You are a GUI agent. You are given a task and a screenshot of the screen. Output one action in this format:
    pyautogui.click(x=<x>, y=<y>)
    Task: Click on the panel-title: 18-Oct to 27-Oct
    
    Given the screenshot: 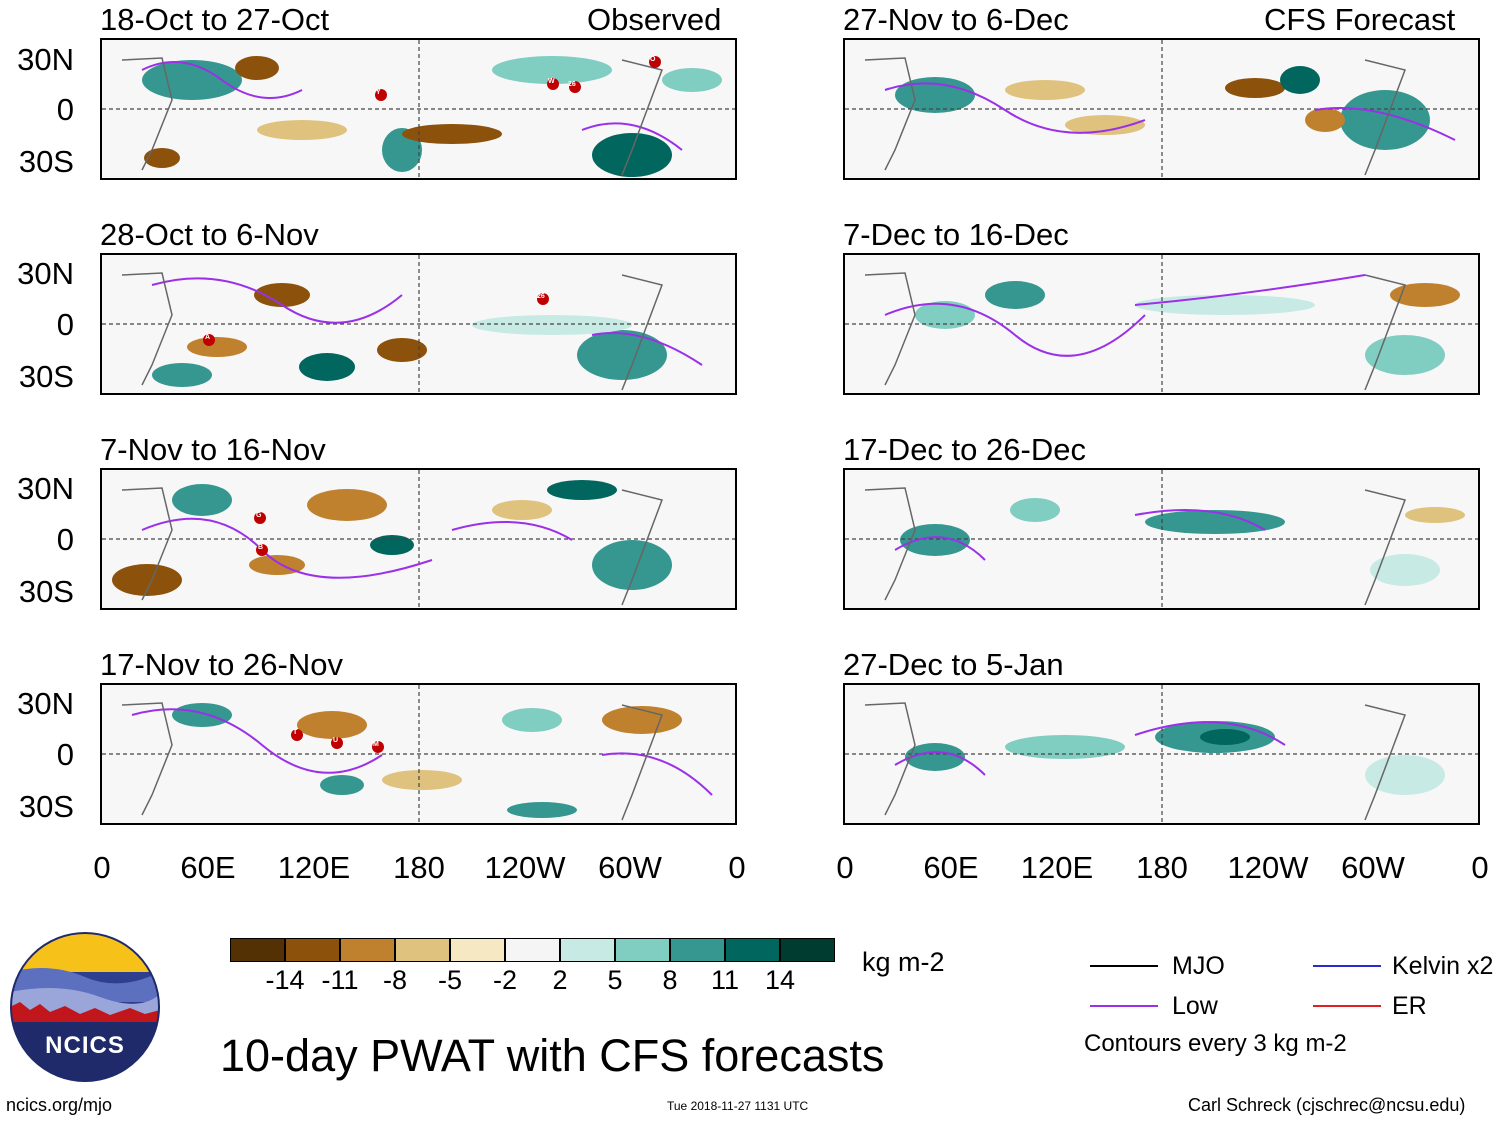 What is the action you would take?
    pyautogui.click(x=215, y=19)
    